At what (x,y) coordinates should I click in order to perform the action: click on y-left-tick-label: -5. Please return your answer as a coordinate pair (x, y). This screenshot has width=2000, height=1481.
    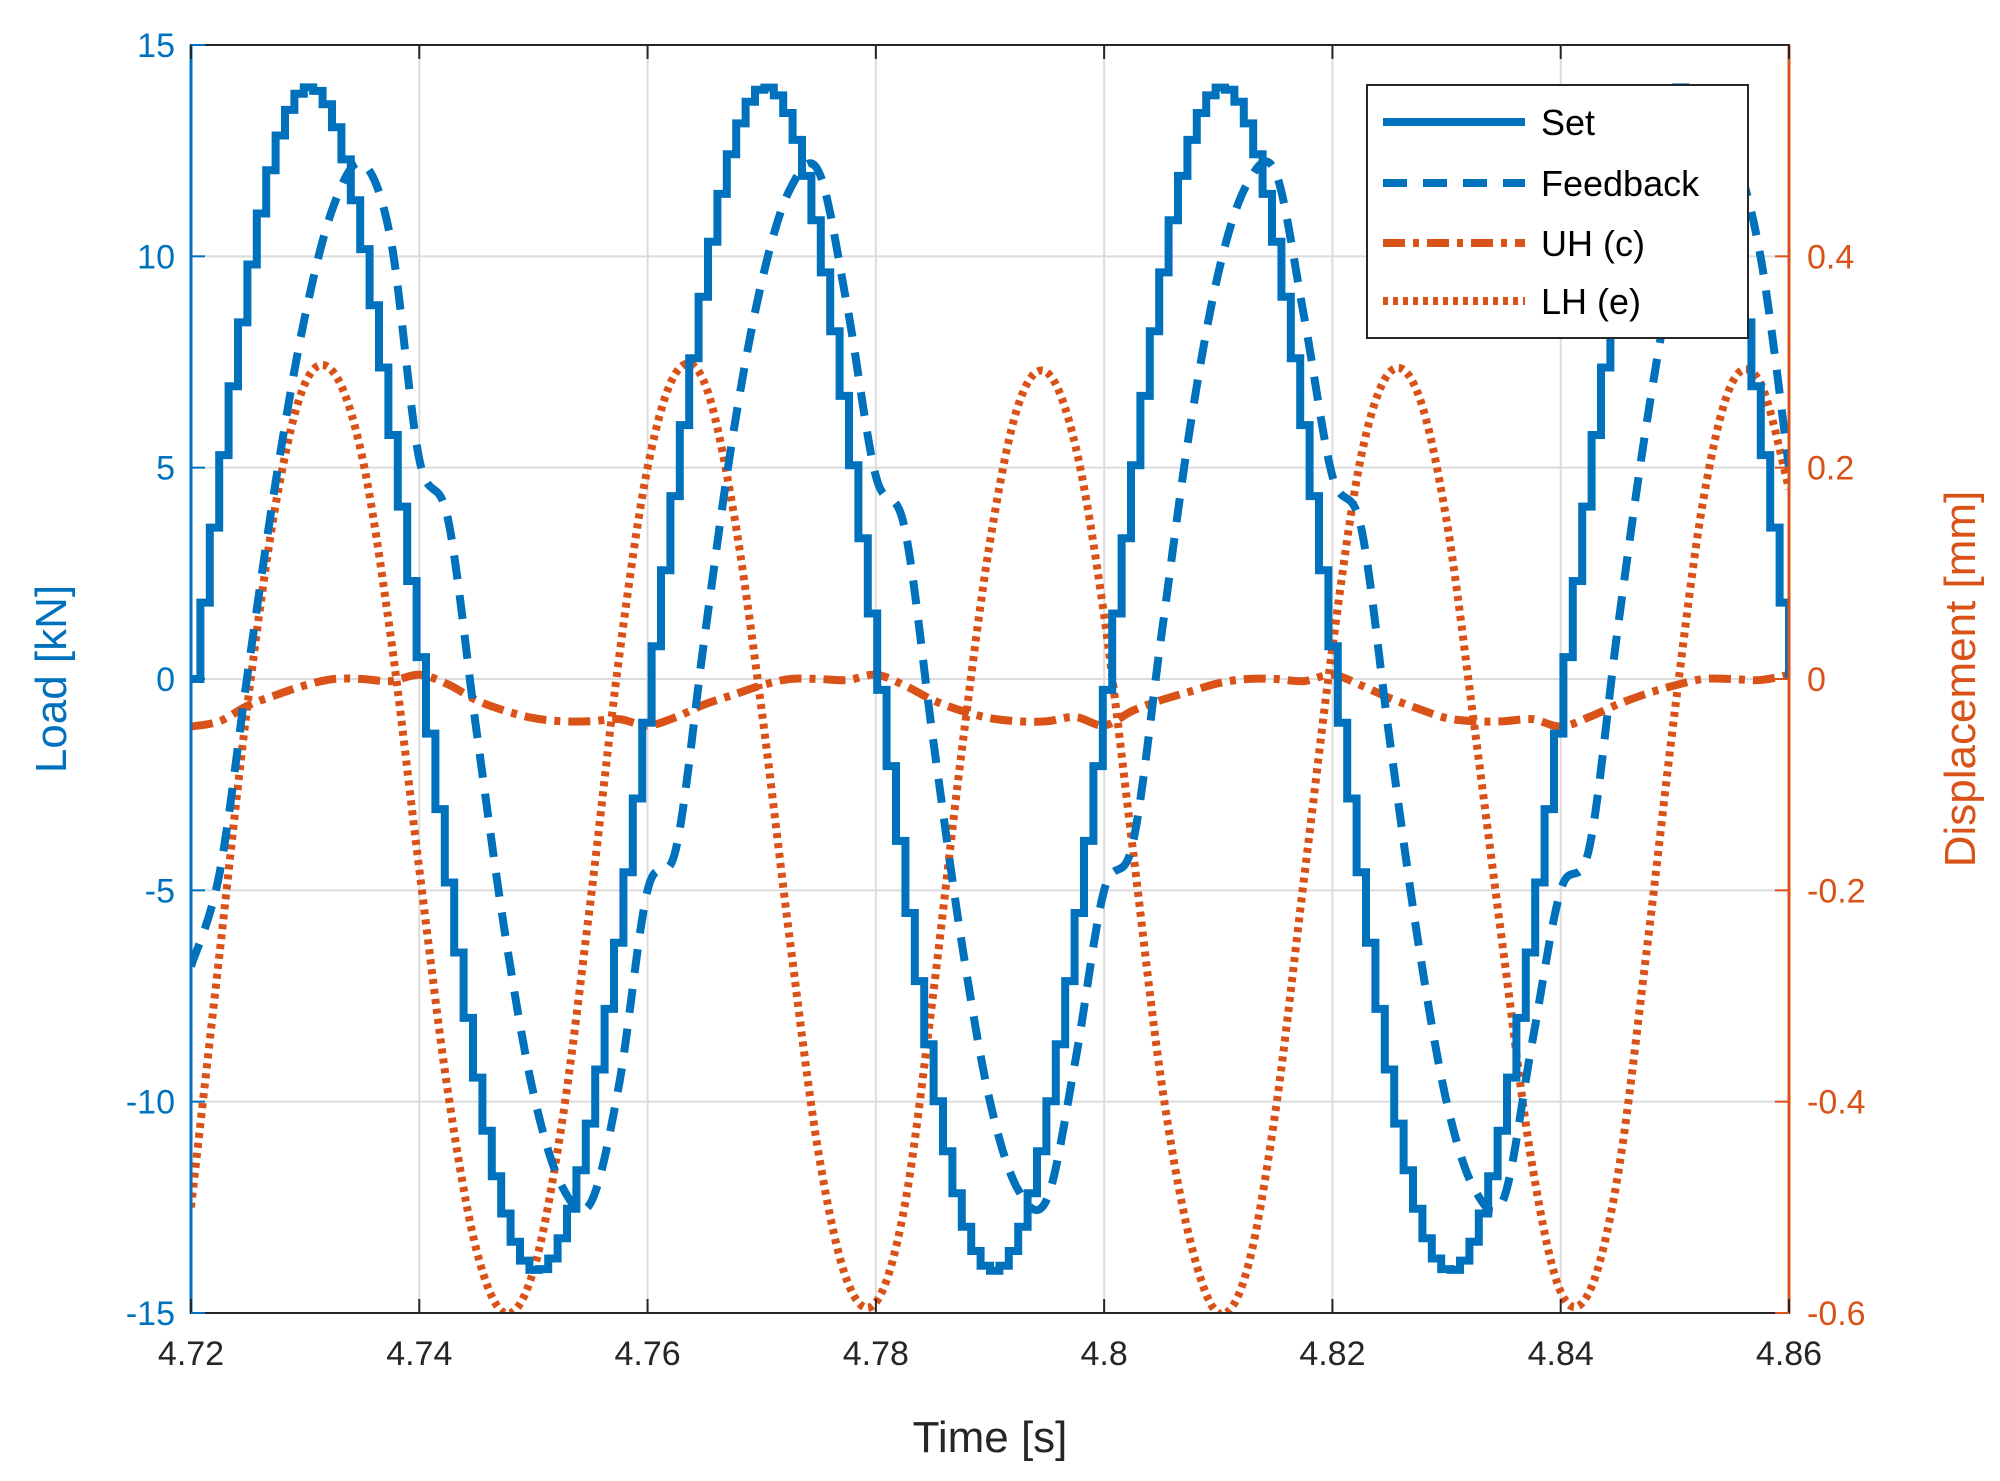
    Looking at the image, I should click on (160, 891).